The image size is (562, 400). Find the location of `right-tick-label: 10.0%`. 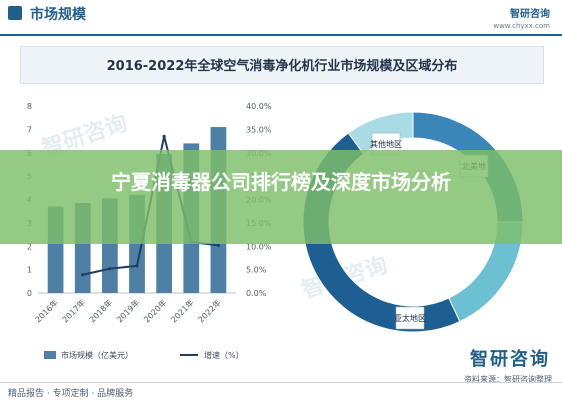

right-tick-label: 10.0% is located at coordinates (259, 246).